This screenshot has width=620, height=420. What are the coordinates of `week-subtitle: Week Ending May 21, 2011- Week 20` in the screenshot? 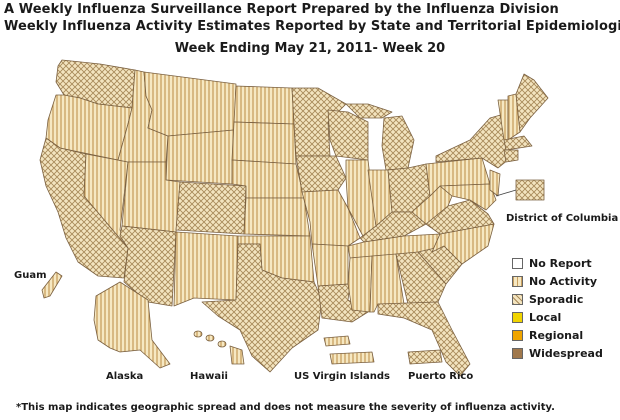 It's located at (310, 48).